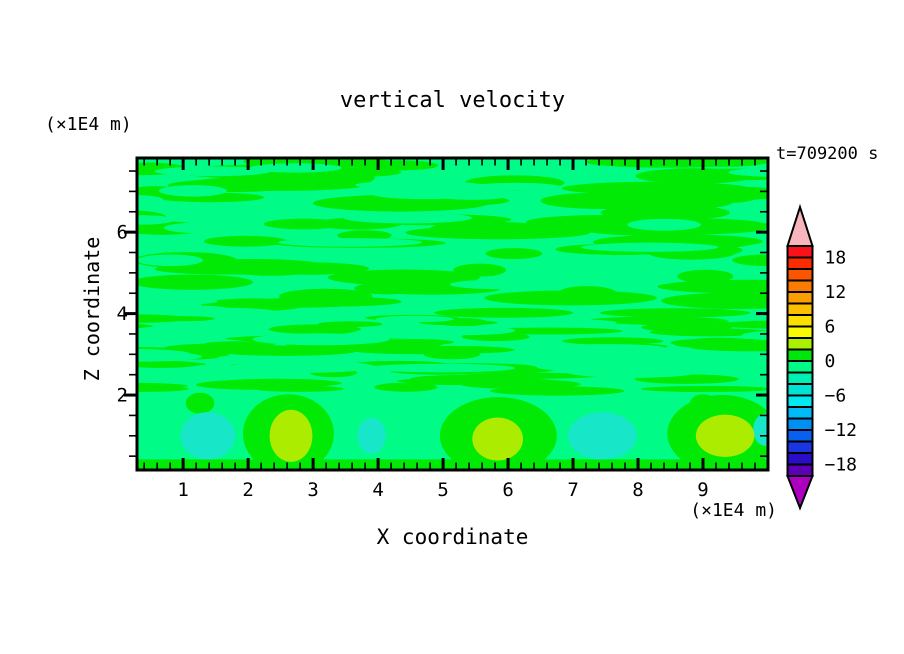  What do you see at coordinates (312, 490) in the screenshot?
I see `x-tick-label: 3` at bounding box center [312, 490].